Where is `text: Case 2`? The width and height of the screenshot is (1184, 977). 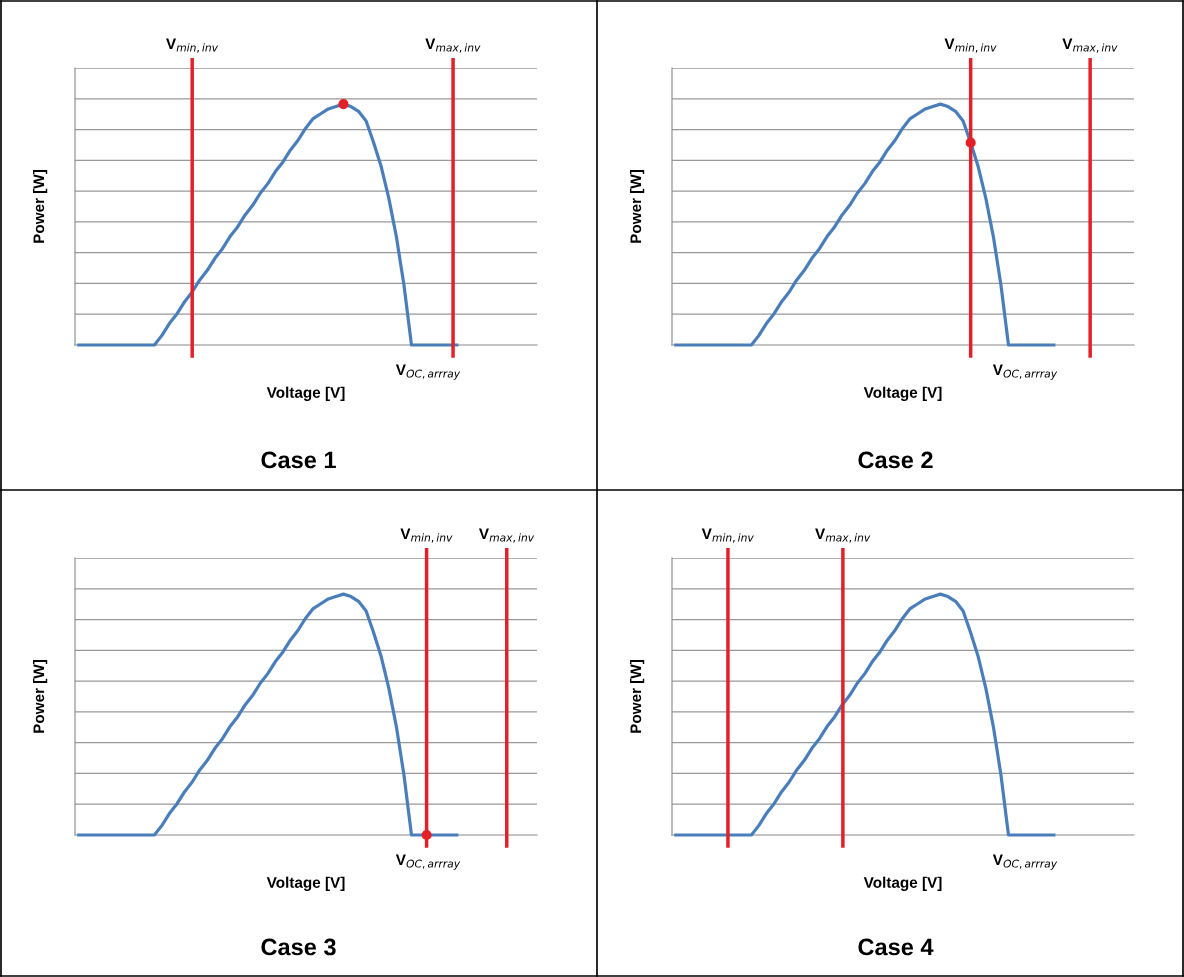
text: Case 2 is located at coordinates (895, 460).